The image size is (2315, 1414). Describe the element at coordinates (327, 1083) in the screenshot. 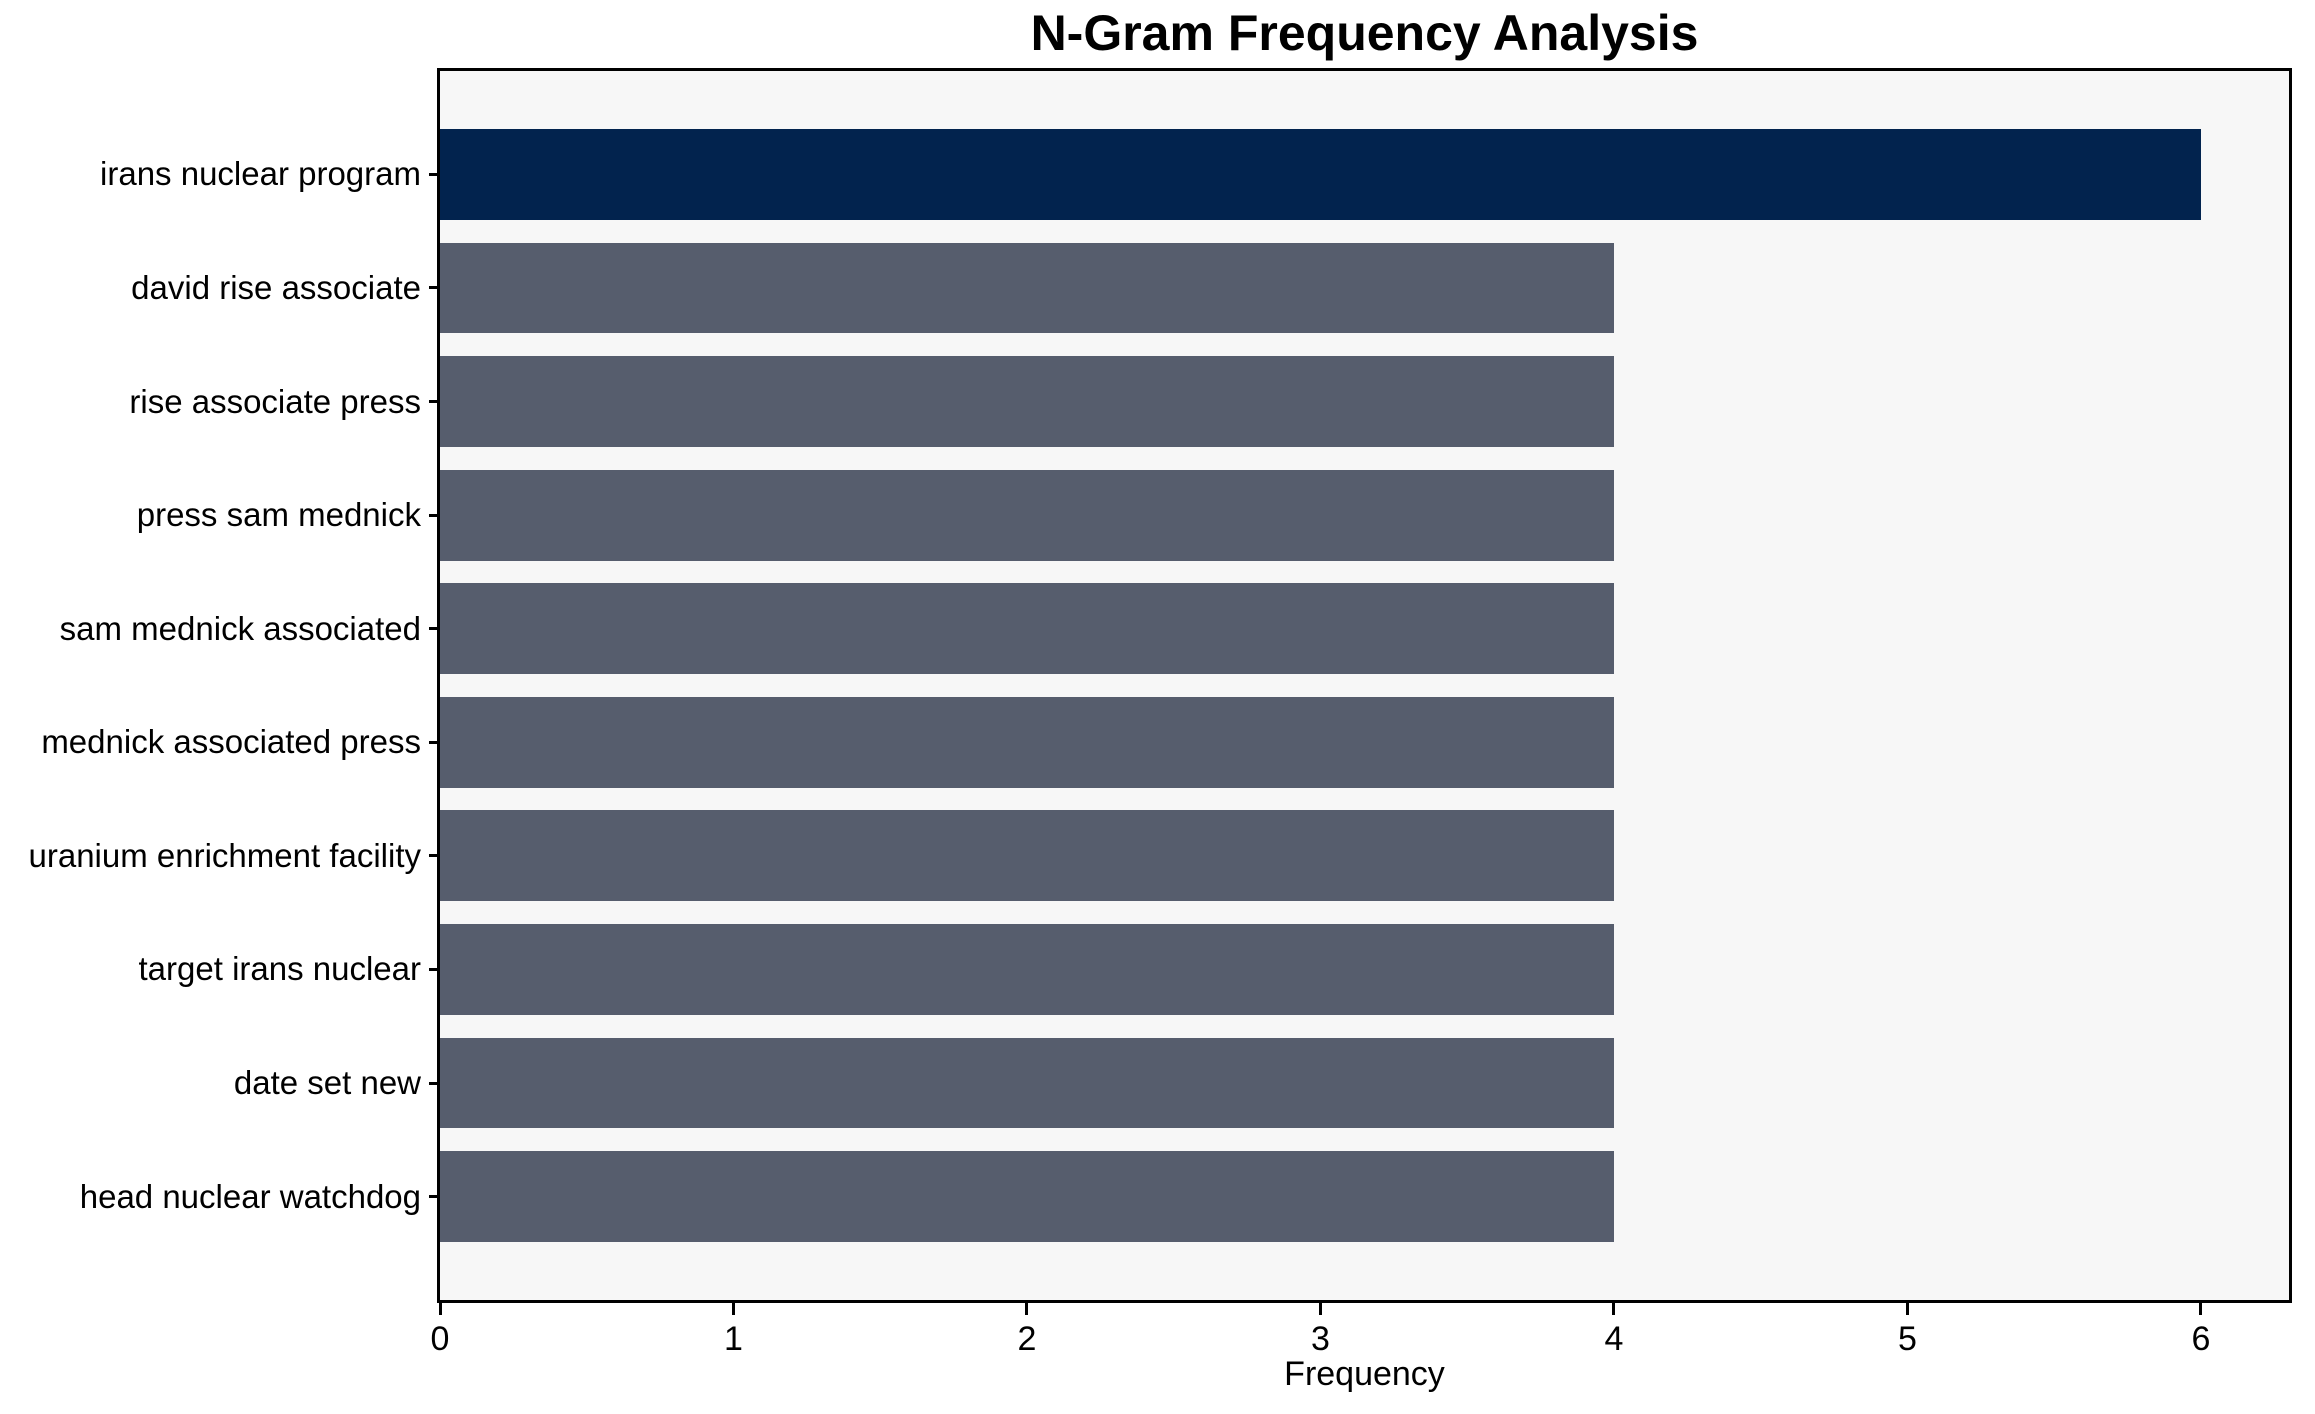

I see `y-tick-label: date set new` at that location.